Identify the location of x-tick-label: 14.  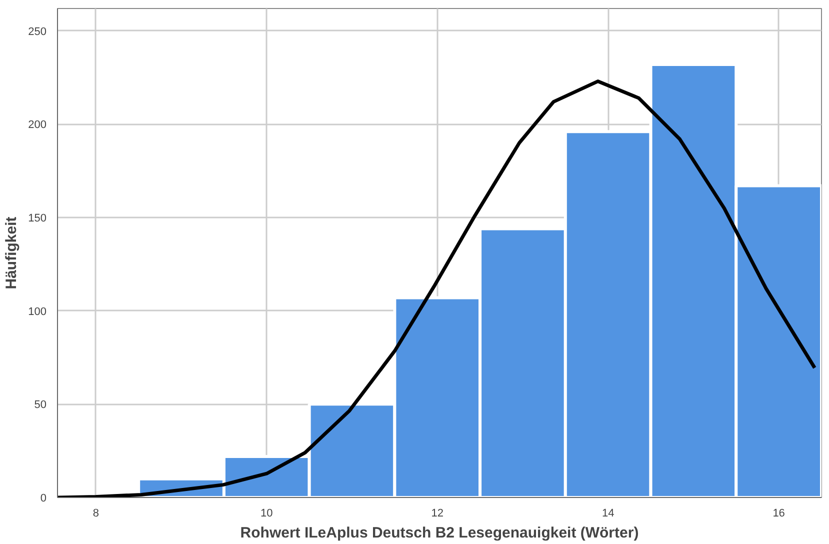
(608, 514).